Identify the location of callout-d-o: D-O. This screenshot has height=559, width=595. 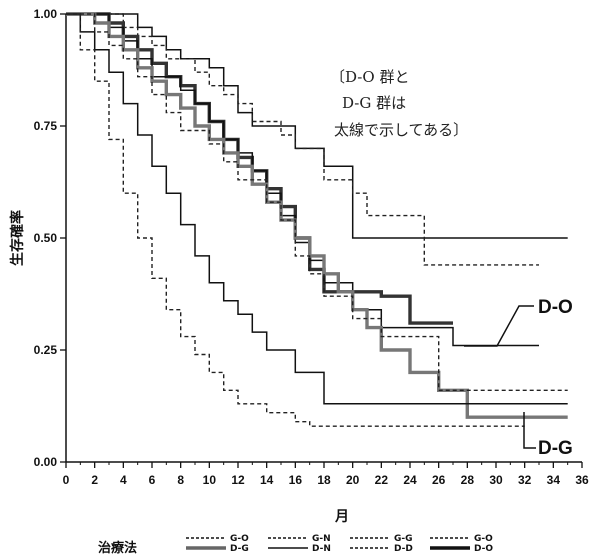
(518, 322).